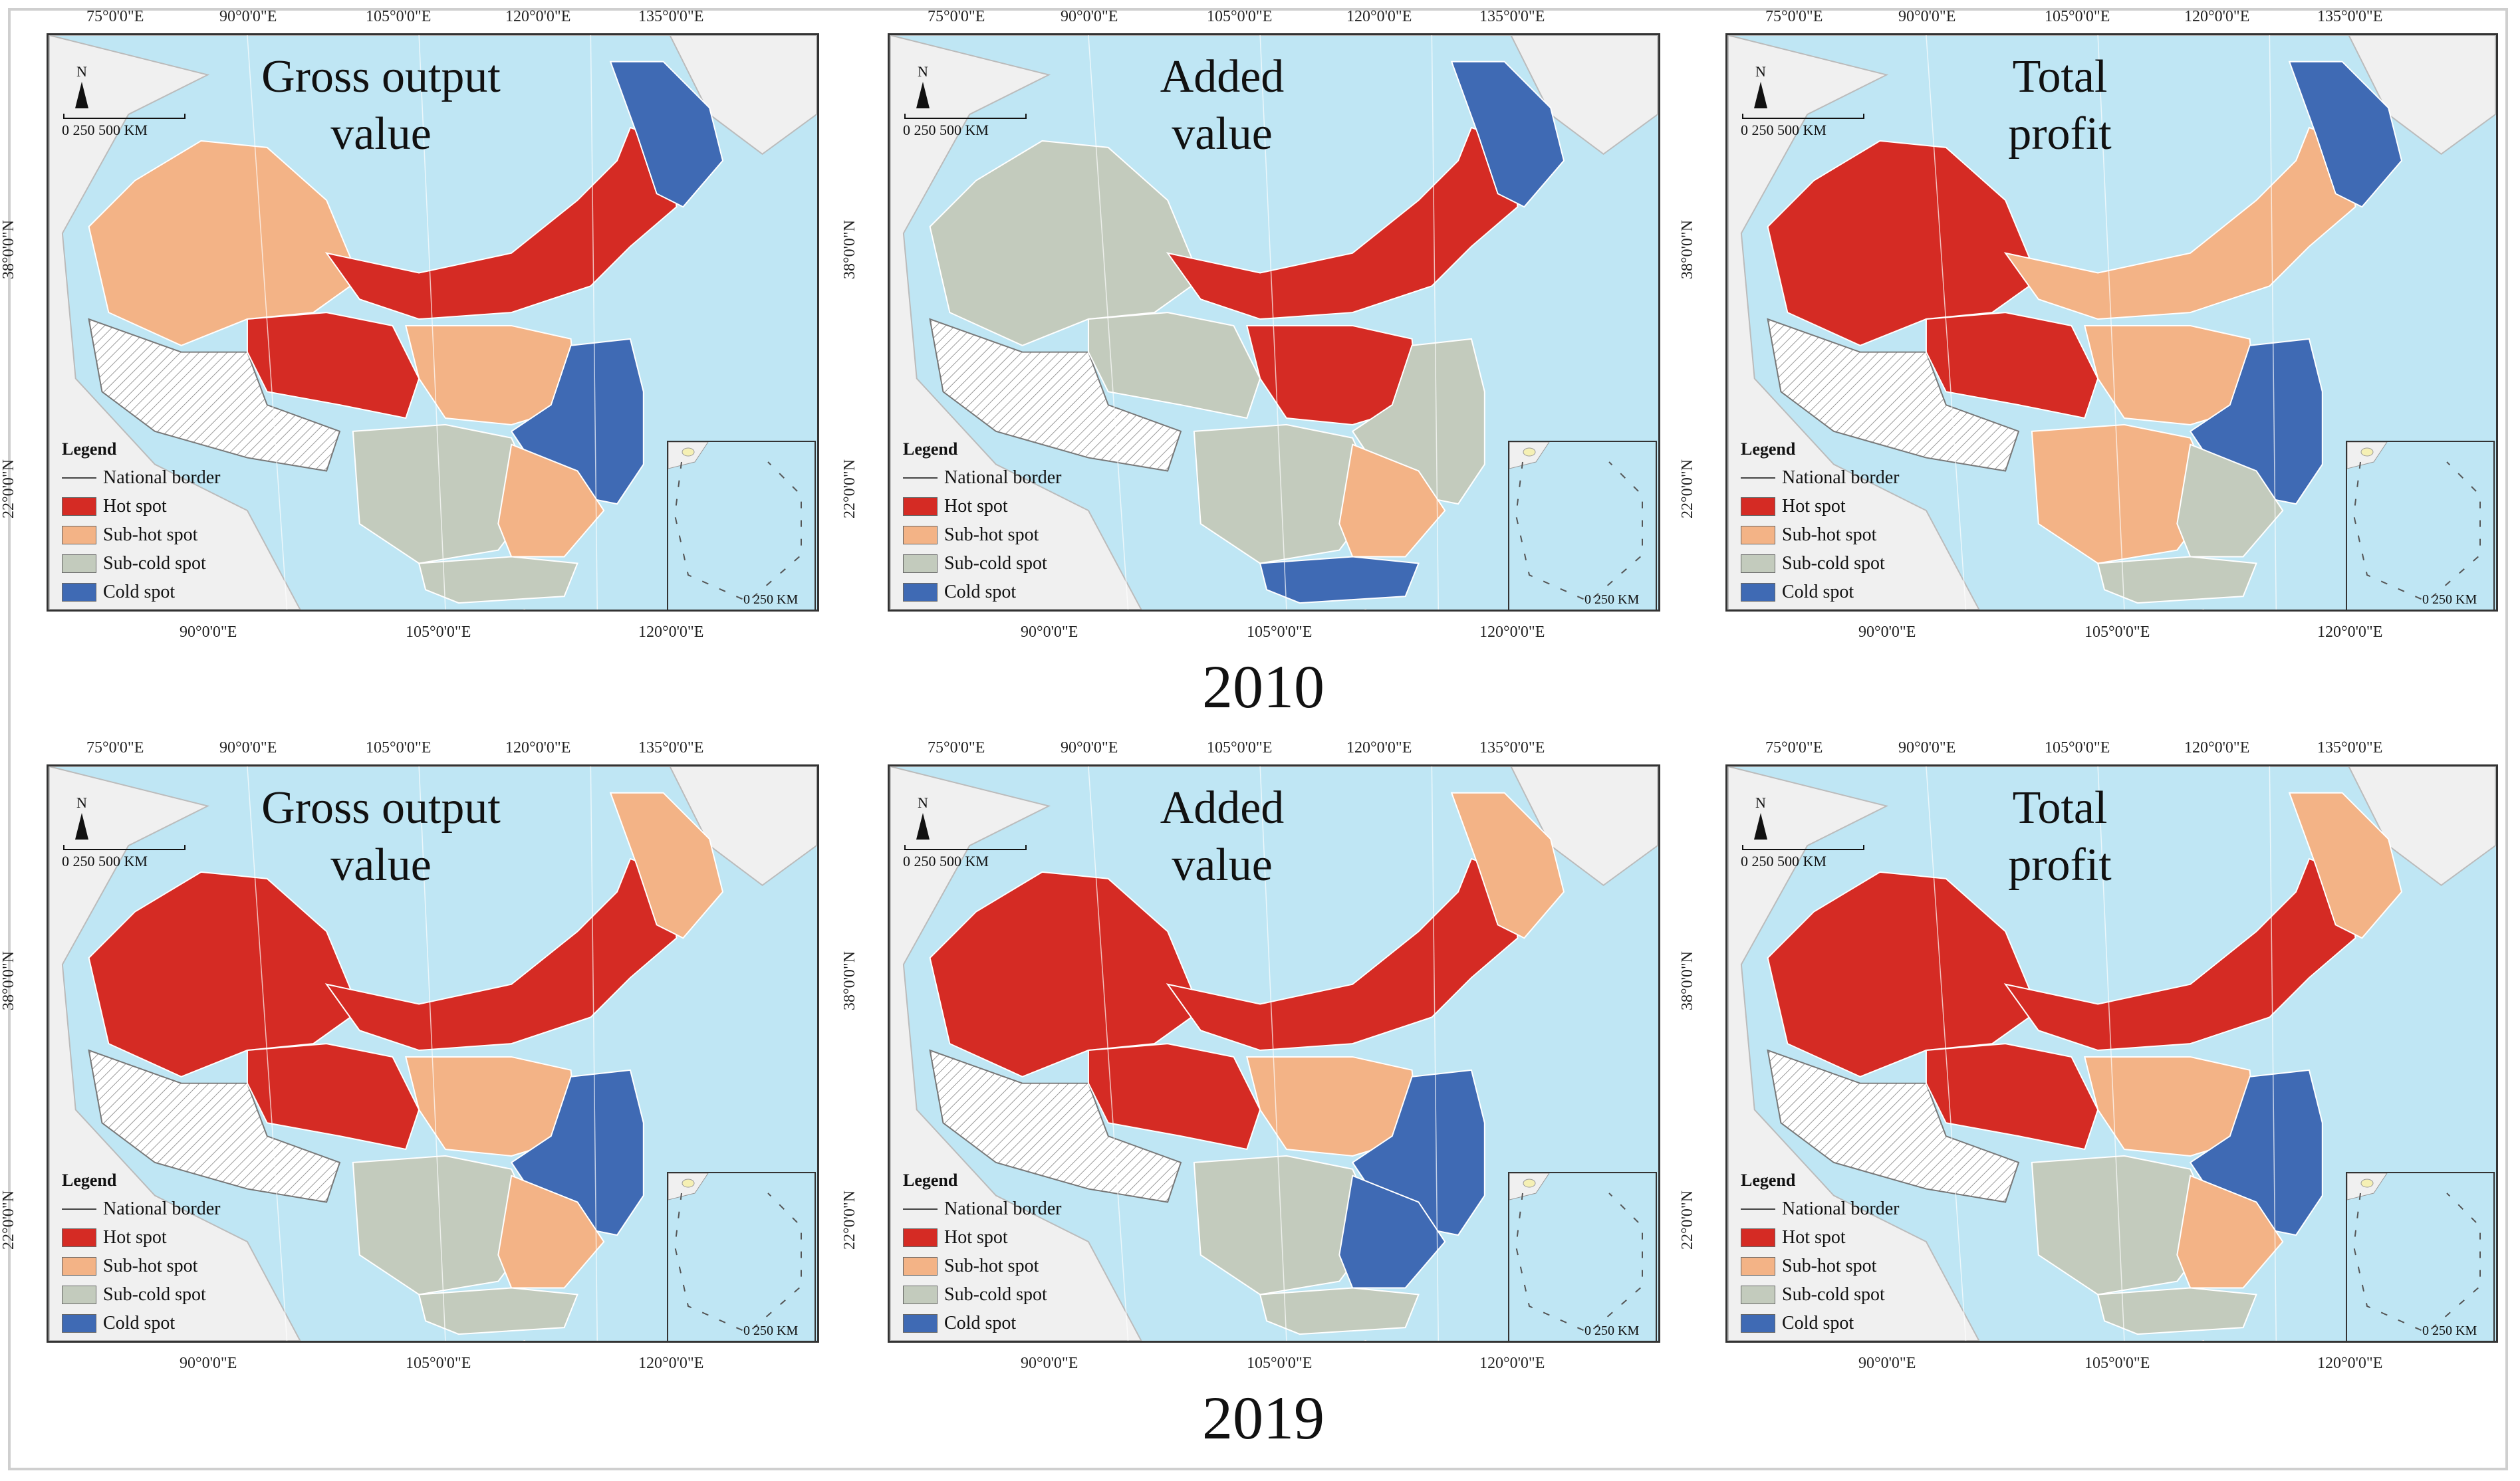 This screenshot has width=2520, height=1481. What do you see at coordinates (1893, 395) in the screenshot?
I see `non-study-area` at bounding box center [1893, 395].